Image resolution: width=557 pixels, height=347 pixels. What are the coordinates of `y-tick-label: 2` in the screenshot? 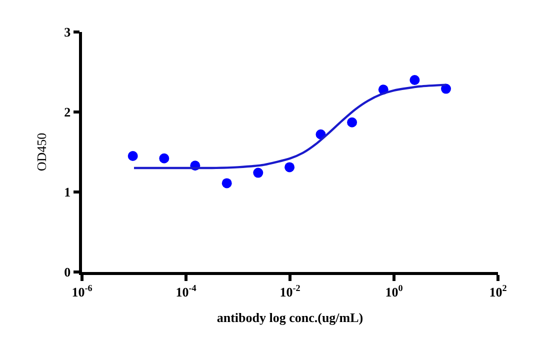 It's located at (67, 112).